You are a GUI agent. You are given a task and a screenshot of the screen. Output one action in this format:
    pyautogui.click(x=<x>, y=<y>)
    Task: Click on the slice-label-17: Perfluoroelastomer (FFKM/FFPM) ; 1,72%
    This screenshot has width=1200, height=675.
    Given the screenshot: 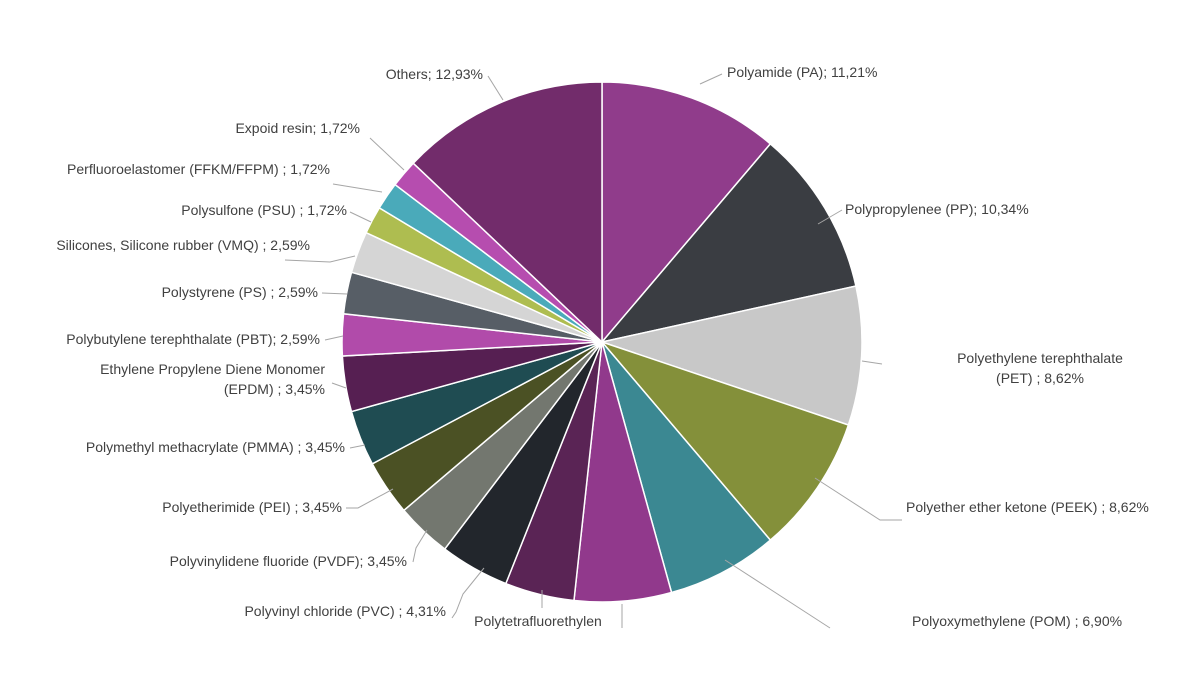 What is the action you would take?
    pyautogui.click(x=198, y=169)
    